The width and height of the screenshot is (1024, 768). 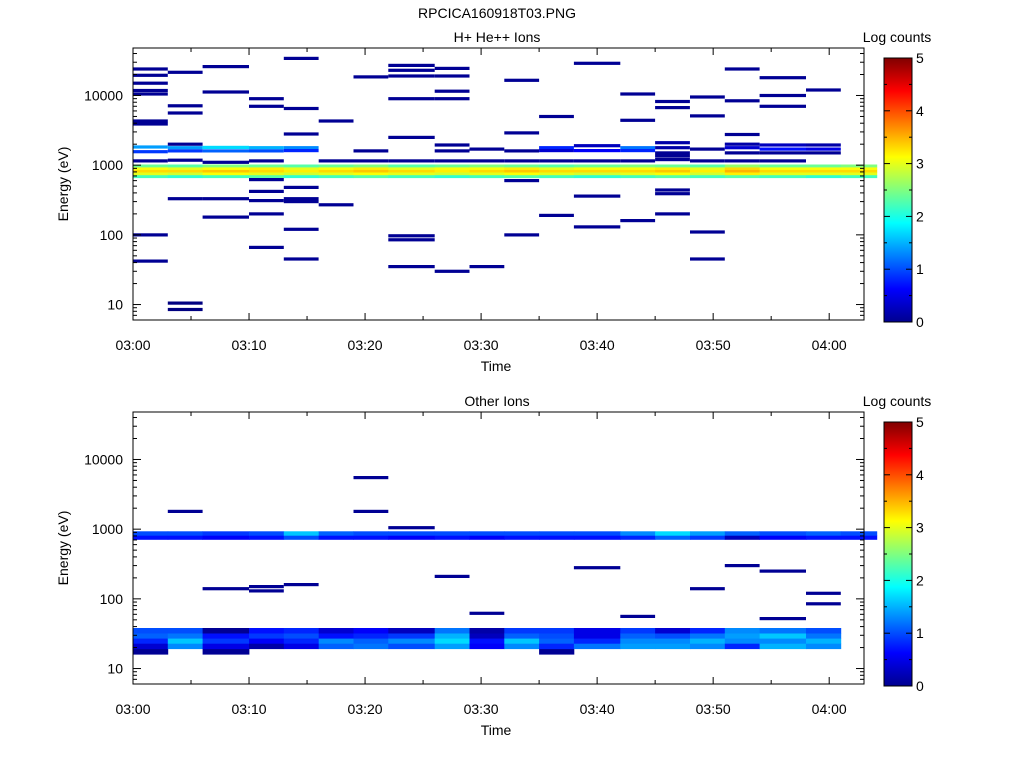 I want to click on x-tick-label: 03:20, so click(x=365, y=345).